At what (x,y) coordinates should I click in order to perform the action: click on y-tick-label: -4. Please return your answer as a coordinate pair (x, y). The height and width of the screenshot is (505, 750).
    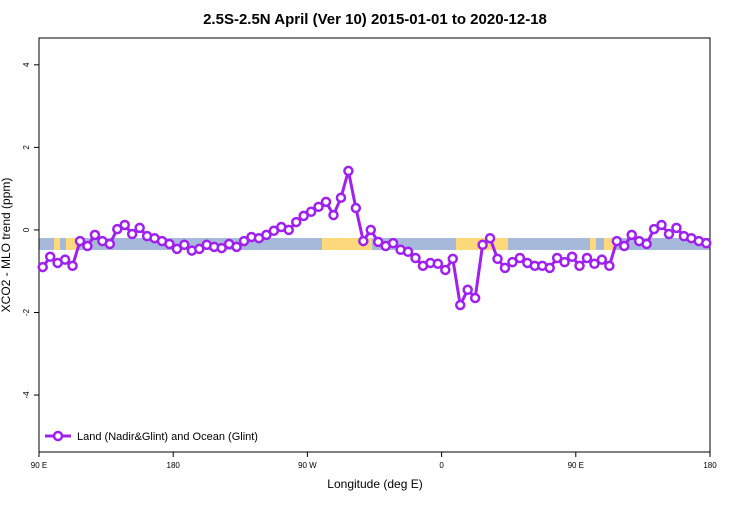
    Looking at the image, I should click on (26, 395).